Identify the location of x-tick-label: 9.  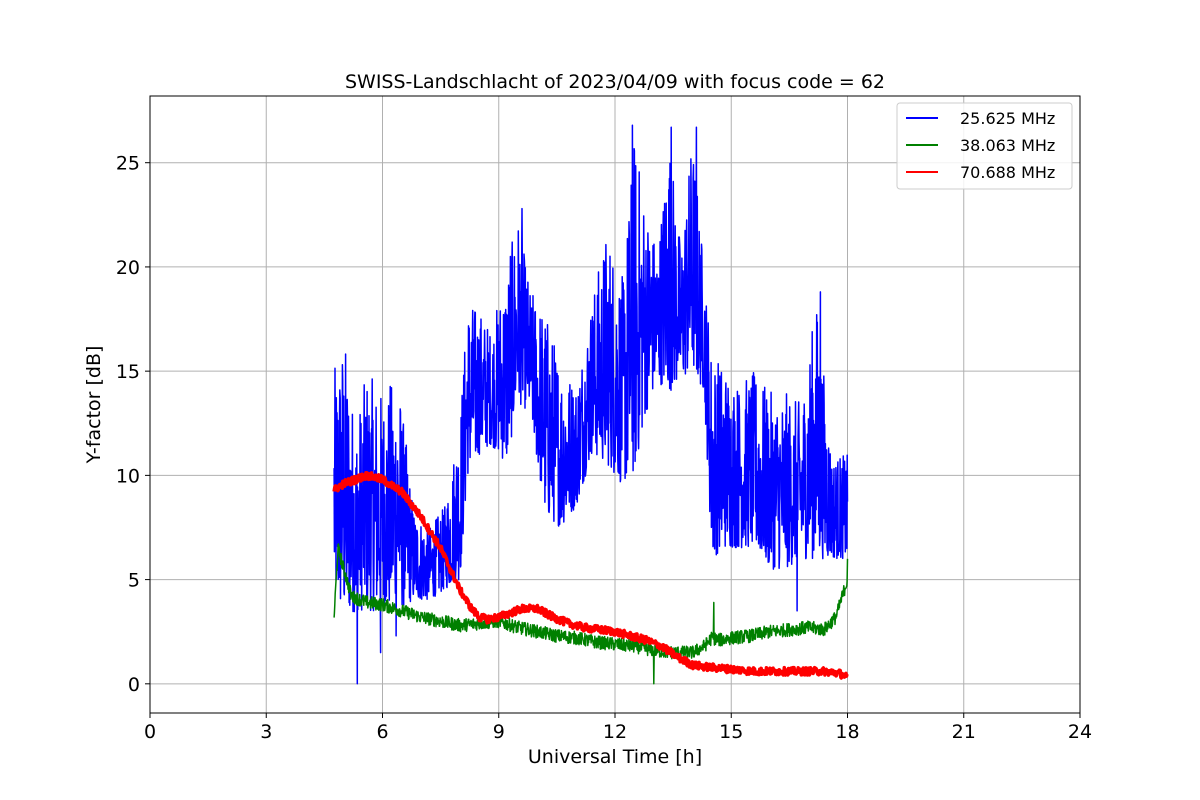
(499, 732).